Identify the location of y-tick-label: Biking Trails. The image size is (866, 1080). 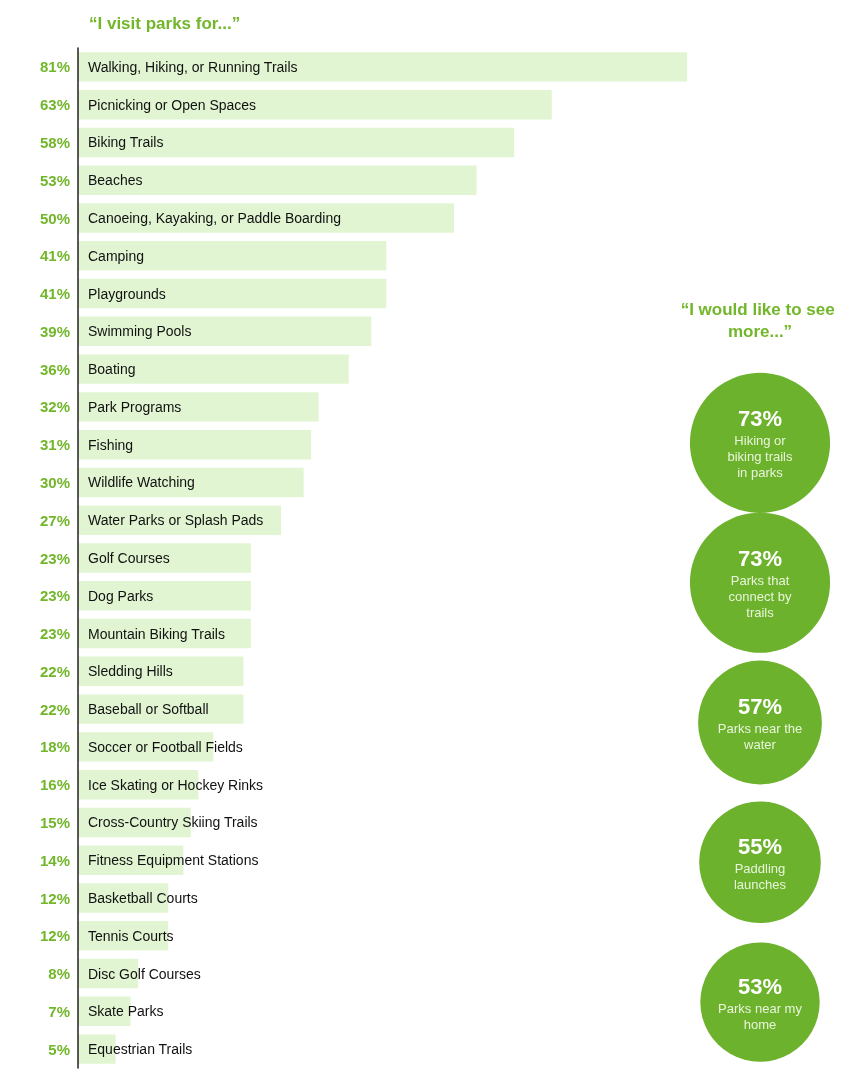
(126, 142).